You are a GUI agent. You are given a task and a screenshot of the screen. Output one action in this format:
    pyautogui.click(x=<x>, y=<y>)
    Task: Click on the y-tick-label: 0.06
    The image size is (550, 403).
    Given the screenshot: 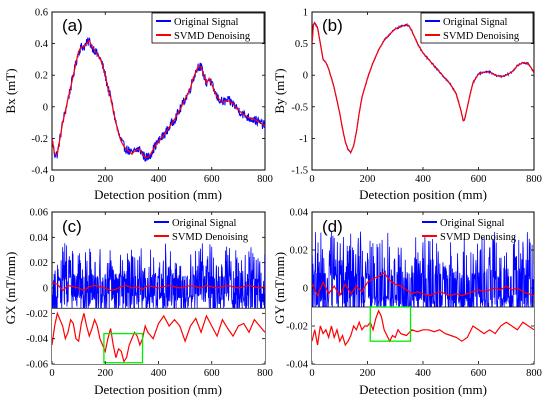 What is the action you would take?
    pyautogui.click(x=39, y=213)
    